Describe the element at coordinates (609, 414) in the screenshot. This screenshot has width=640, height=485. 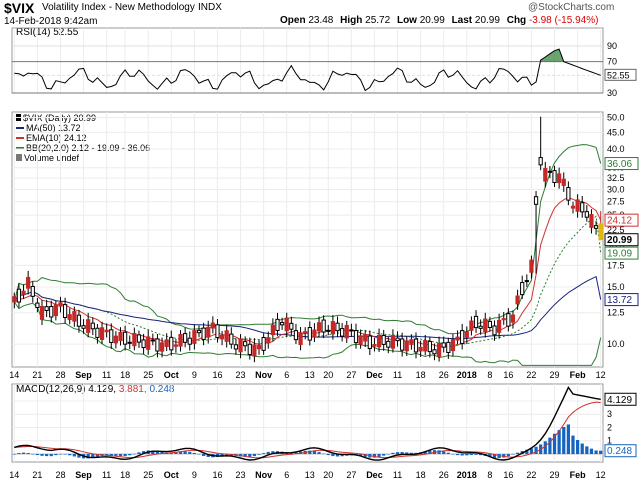
I see `macd-tick-label: 3` at that location.